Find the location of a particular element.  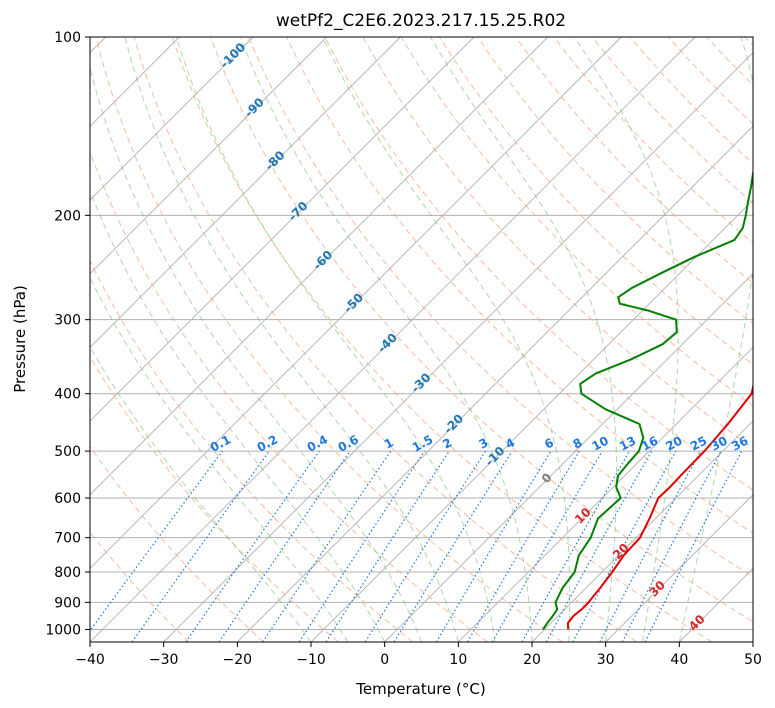

mixing-ratio-label: 13 is located at coordinates (627, 443).